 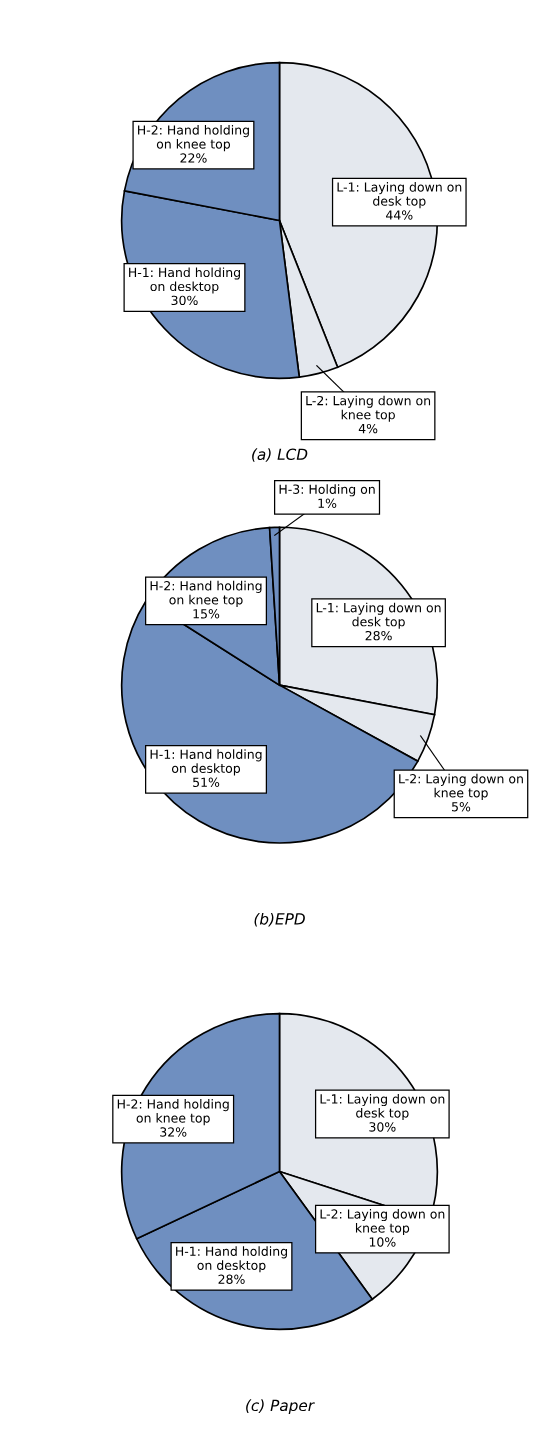 What do you see at coordinates (399, 215) in the screenshot?
I see `data-label: 44%` at bounding box center [399, 215].